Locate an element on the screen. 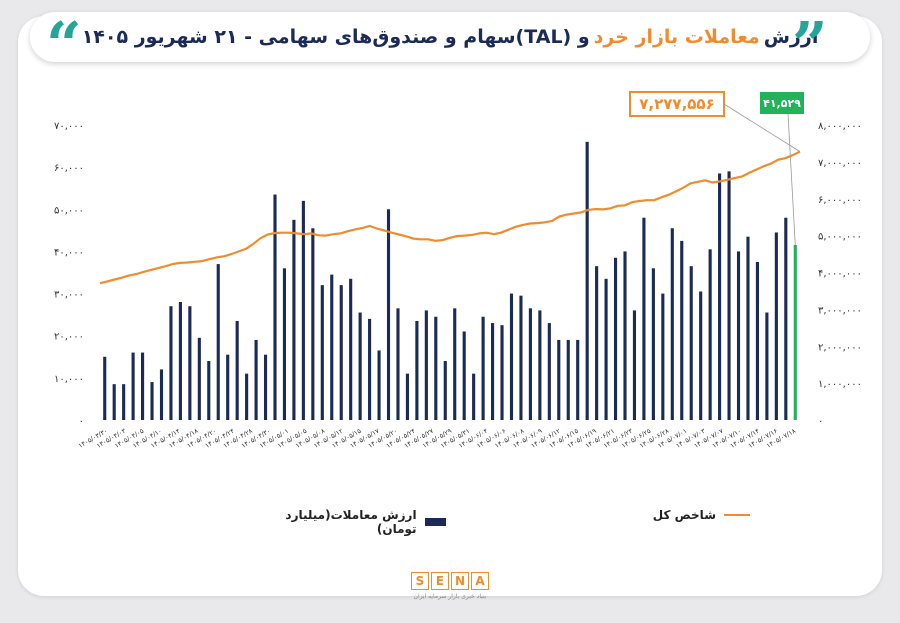  y-left-tick-label: ۶۰,۰۰۰ is located at coordinates (69, 168).